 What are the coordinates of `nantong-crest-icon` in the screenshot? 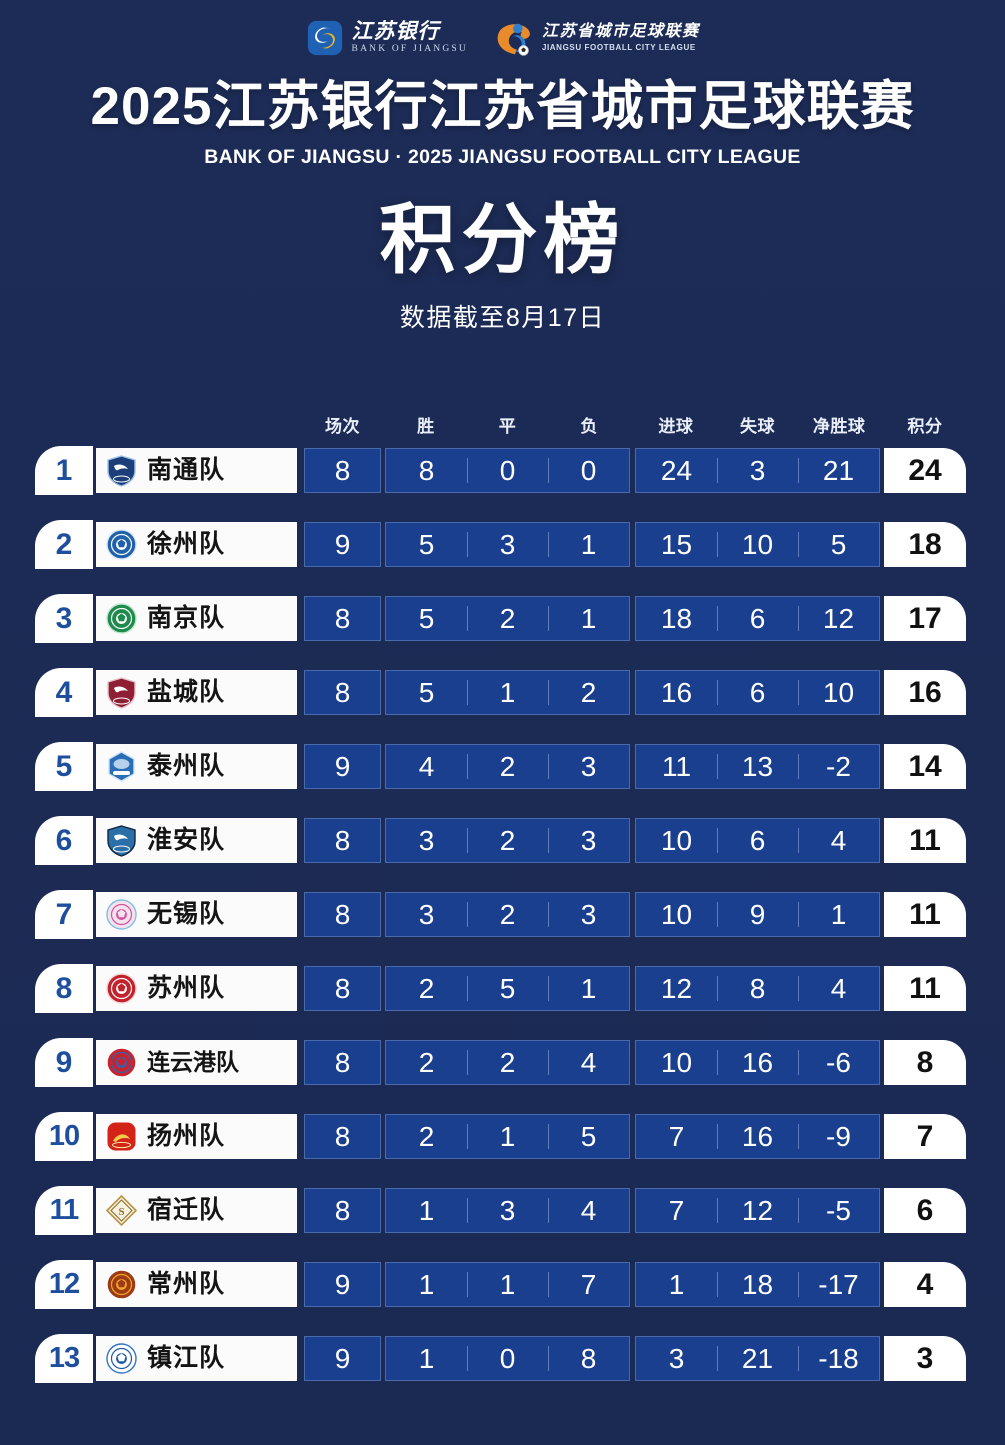 It's located at (121, 470).